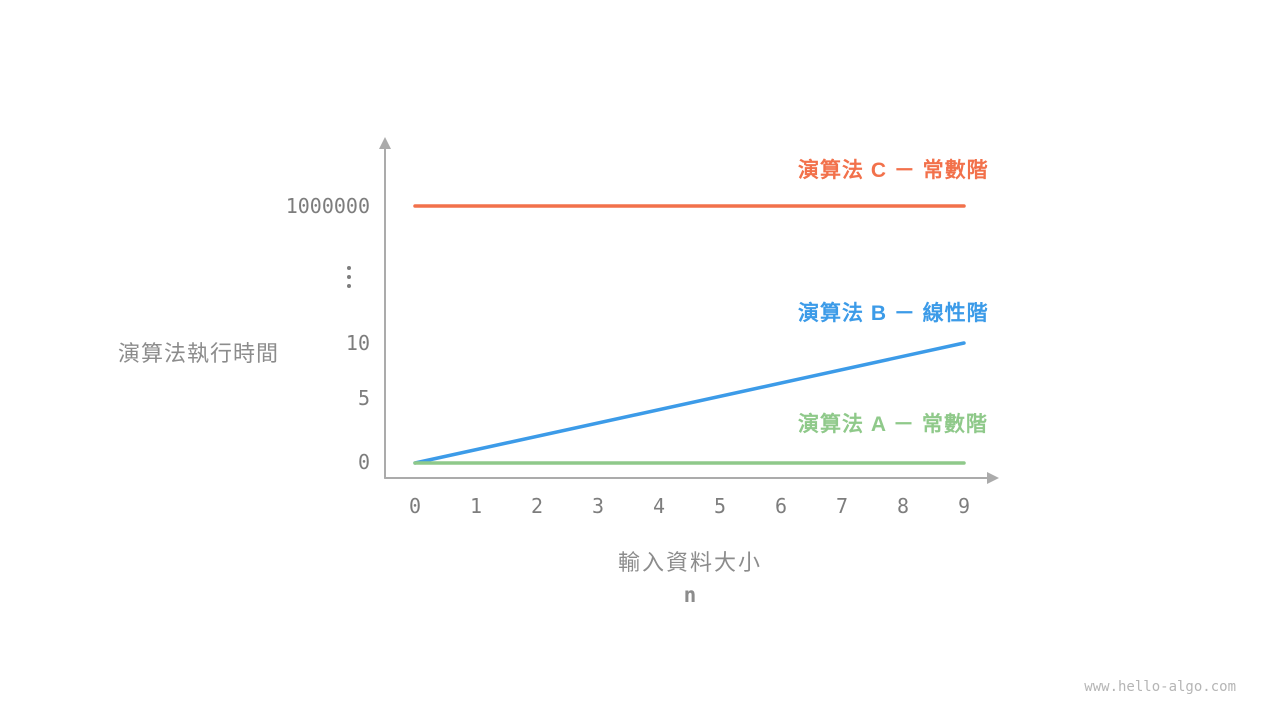 The width and height of the screenshot is (1280, 720). I want to click on y-axis-break-ellipsis, so click(349, 277).